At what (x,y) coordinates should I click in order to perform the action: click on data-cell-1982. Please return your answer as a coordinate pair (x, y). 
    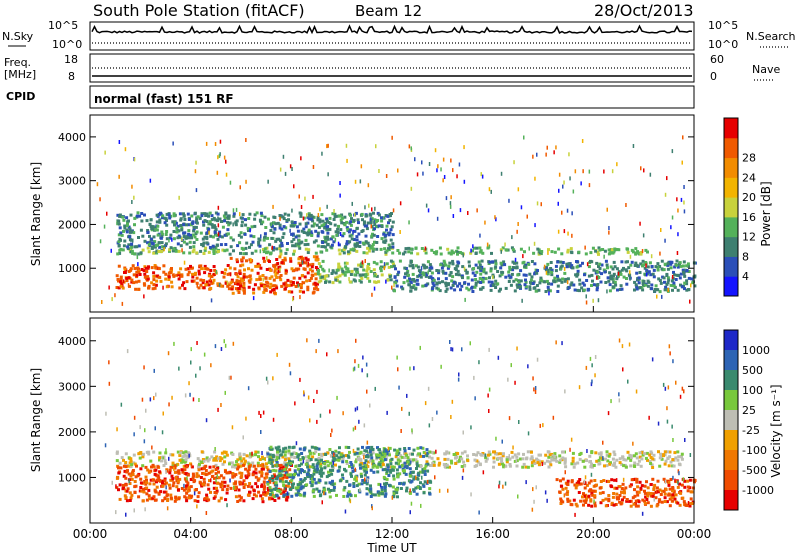
    Looking at the image, I should click on (299, 236).